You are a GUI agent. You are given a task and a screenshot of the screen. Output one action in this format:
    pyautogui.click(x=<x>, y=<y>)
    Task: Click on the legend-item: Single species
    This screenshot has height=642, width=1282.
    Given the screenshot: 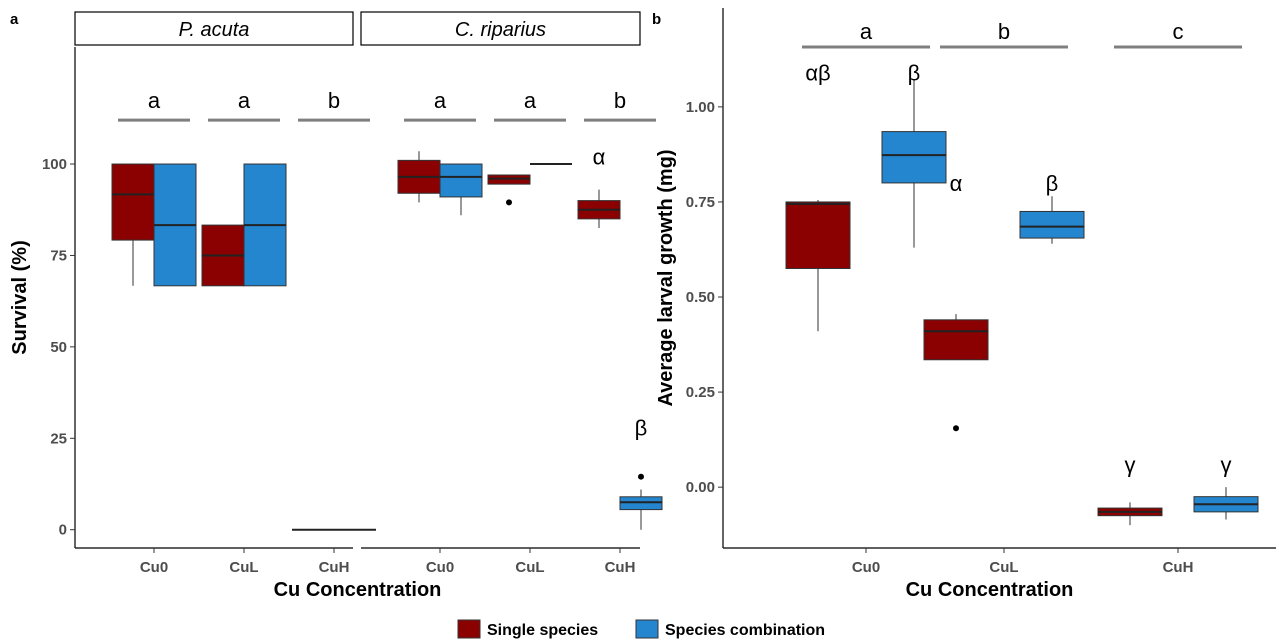 What is the action you would take?
    pyautogui.click(x=527, y=629)
    